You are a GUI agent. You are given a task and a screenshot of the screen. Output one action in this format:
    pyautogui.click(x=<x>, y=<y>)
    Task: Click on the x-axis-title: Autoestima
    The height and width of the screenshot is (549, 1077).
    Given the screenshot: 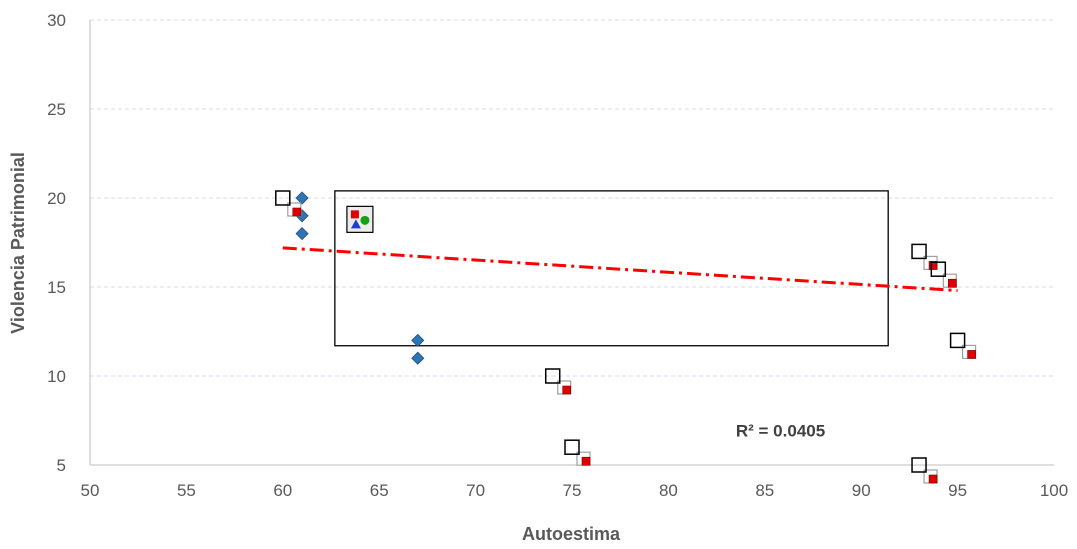 What is the action you would take?
    pyautogui.click(x=571, y=534)
    